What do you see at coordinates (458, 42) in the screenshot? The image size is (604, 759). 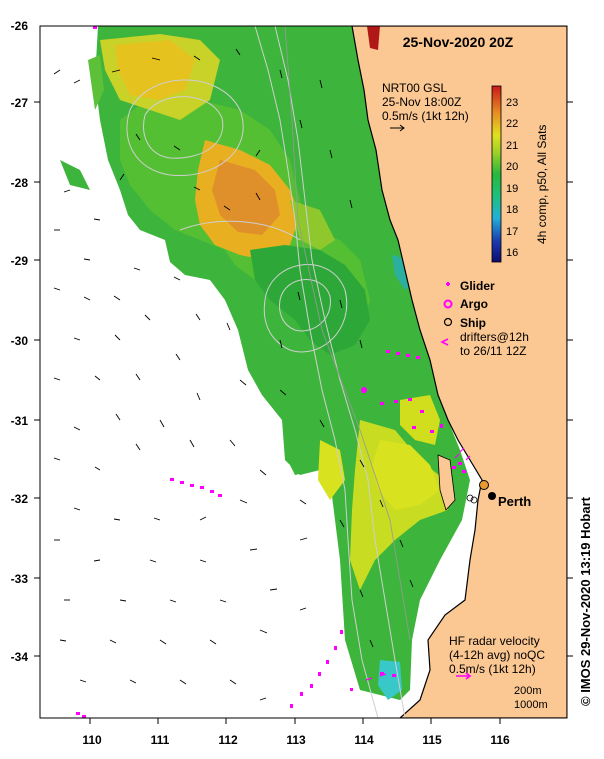 I see `map-title: 25-Nov-2020 20Z` at bounding box center [458, 42].